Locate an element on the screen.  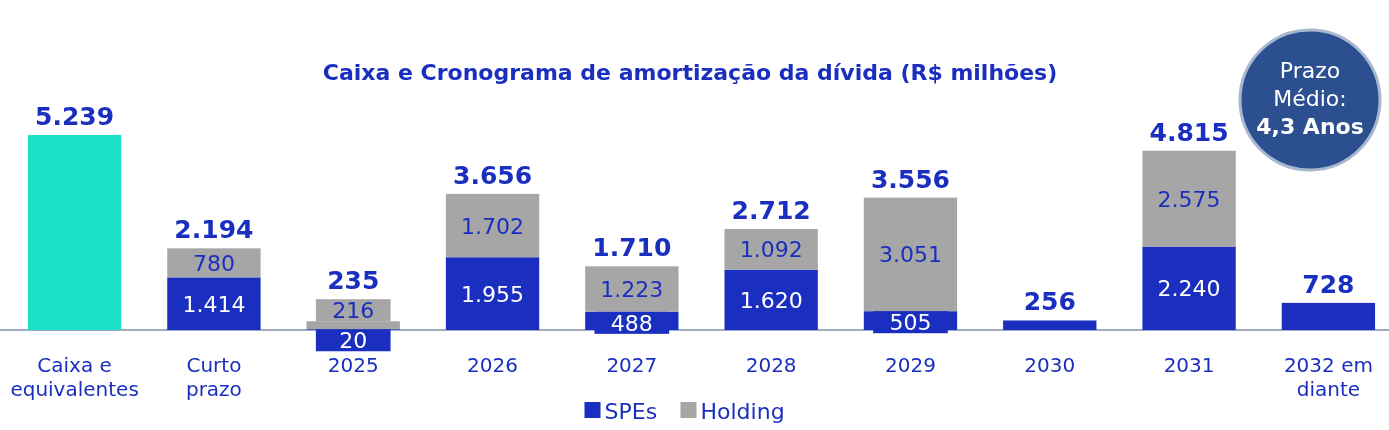
data-label: 1.092 is located at coordinates (771, 250).